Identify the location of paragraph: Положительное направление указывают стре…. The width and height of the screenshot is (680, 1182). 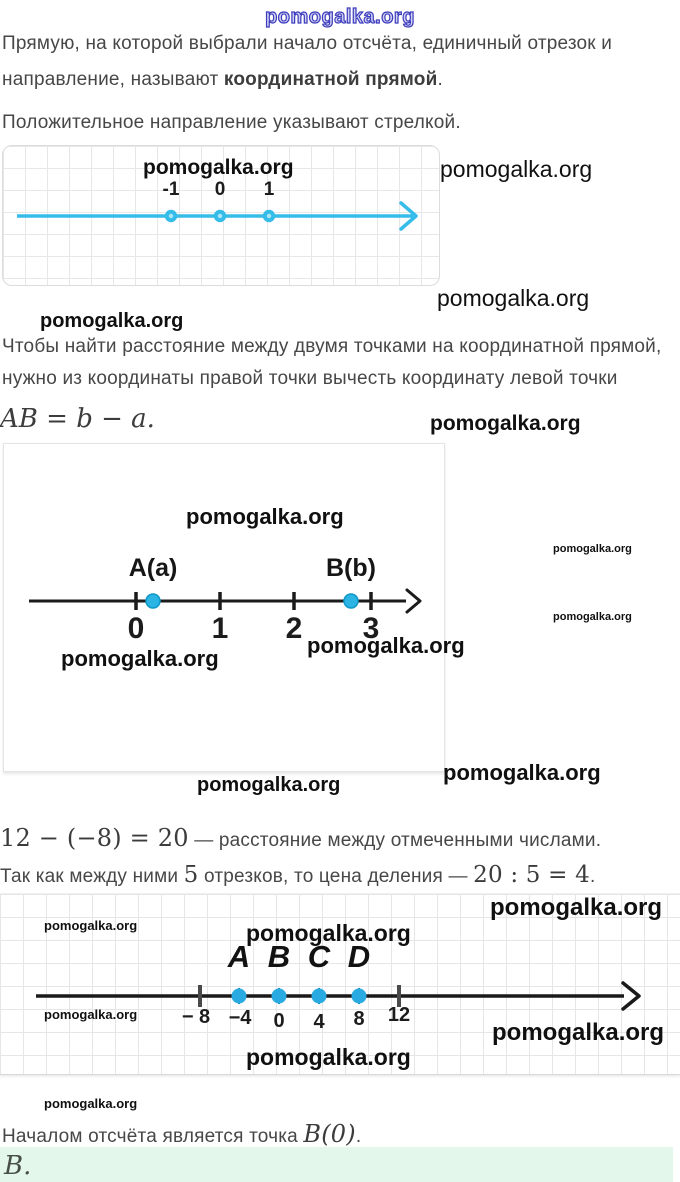
(231, 122).